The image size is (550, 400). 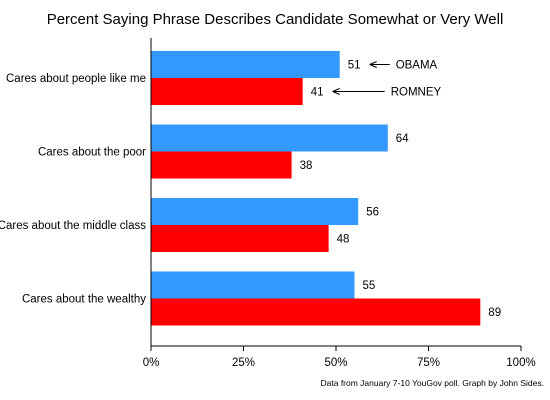 I want to click on value-label-obama-cares-about-the-poor: 64, so click(x=402, y=139).